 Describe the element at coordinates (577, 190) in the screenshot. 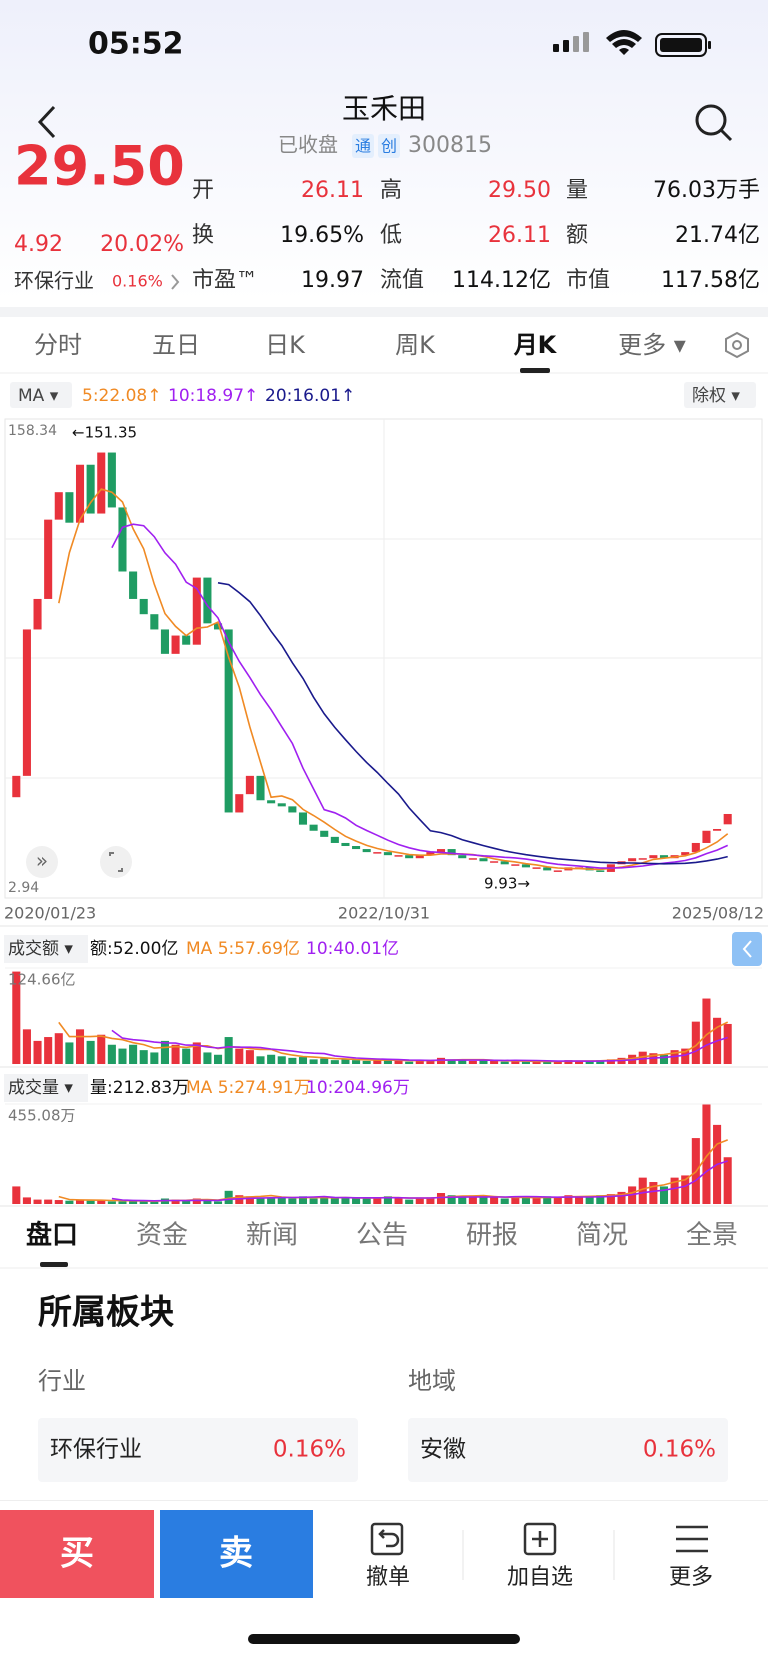

I see `field-label: 量` at that location.